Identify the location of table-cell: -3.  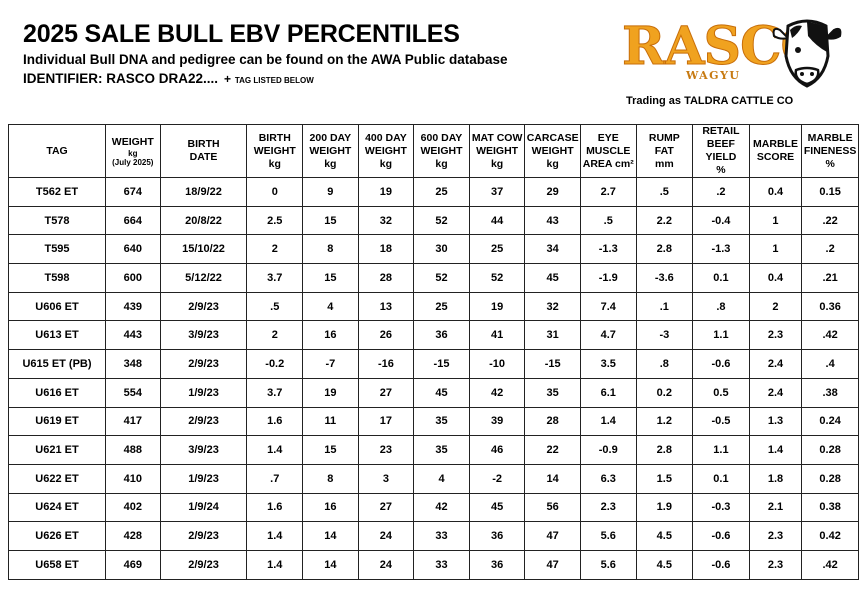
(664, 335).